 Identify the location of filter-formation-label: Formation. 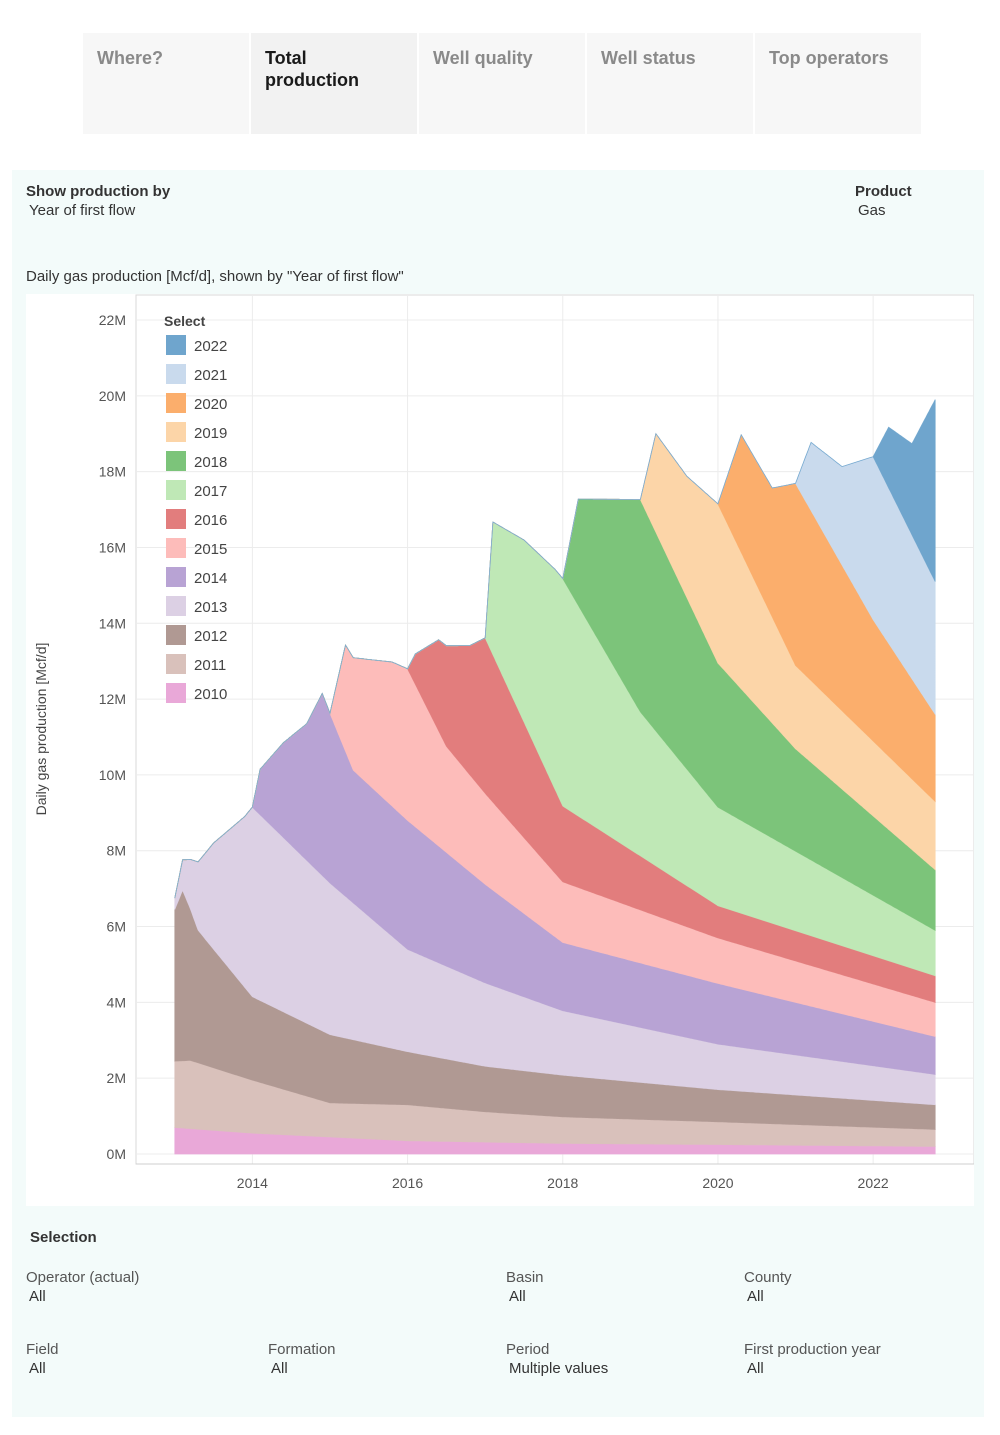
(302, 1349).